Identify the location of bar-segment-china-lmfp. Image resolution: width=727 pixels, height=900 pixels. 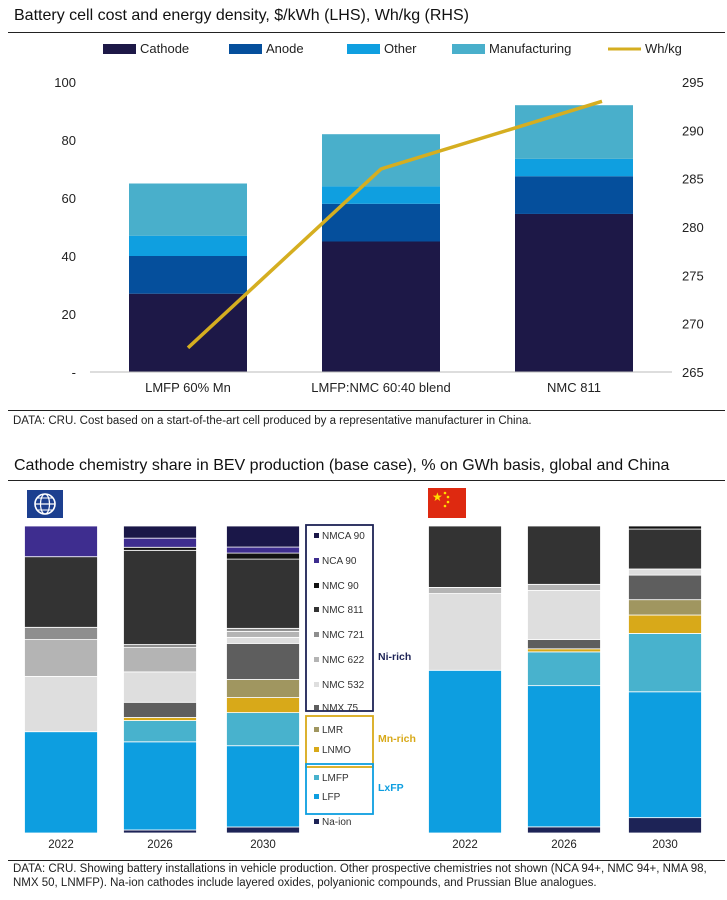
(665, 663).